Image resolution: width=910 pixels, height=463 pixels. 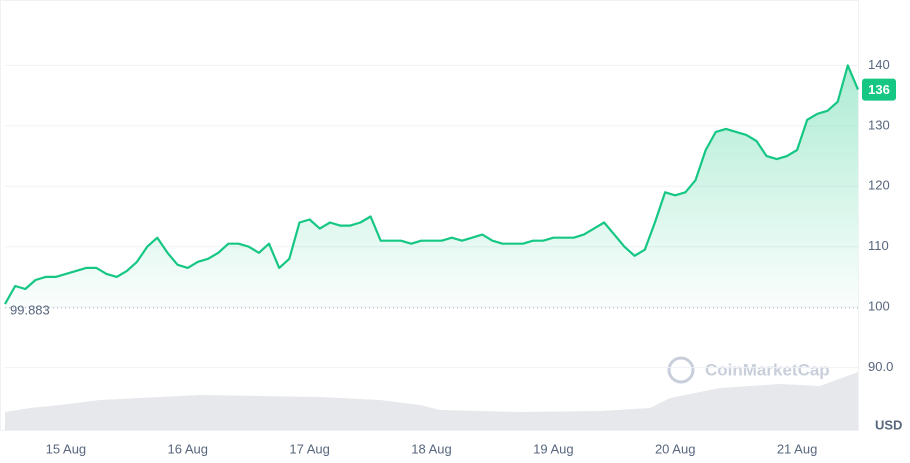 I want to click on x-tick-label: 16 Aug, so click(x=188, y=448).